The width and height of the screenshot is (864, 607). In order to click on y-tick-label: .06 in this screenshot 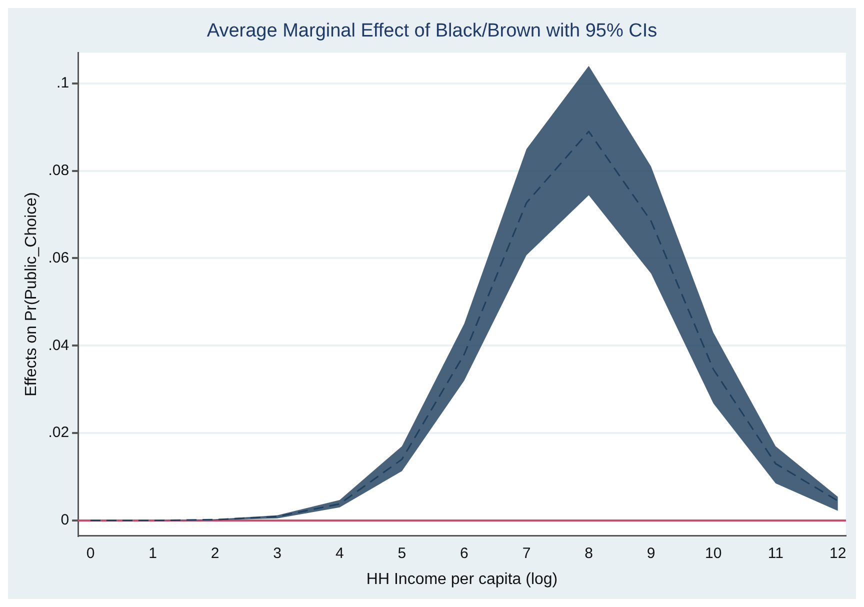, I will do `click(59, 257)`.